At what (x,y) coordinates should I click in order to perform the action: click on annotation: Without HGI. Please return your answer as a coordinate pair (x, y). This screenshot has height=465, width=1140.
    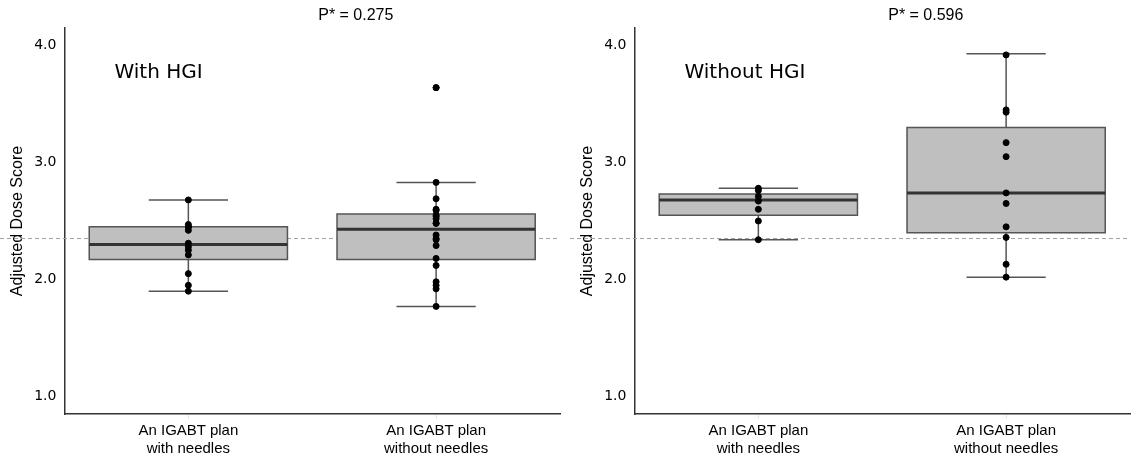
    Looking at the image, I should click on (745, 71).